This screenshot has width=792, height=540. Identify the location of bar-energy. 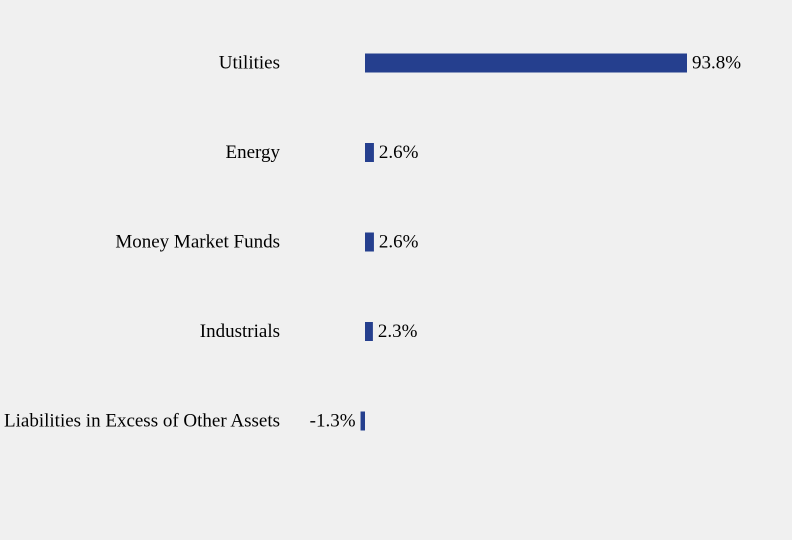
(369, 152).